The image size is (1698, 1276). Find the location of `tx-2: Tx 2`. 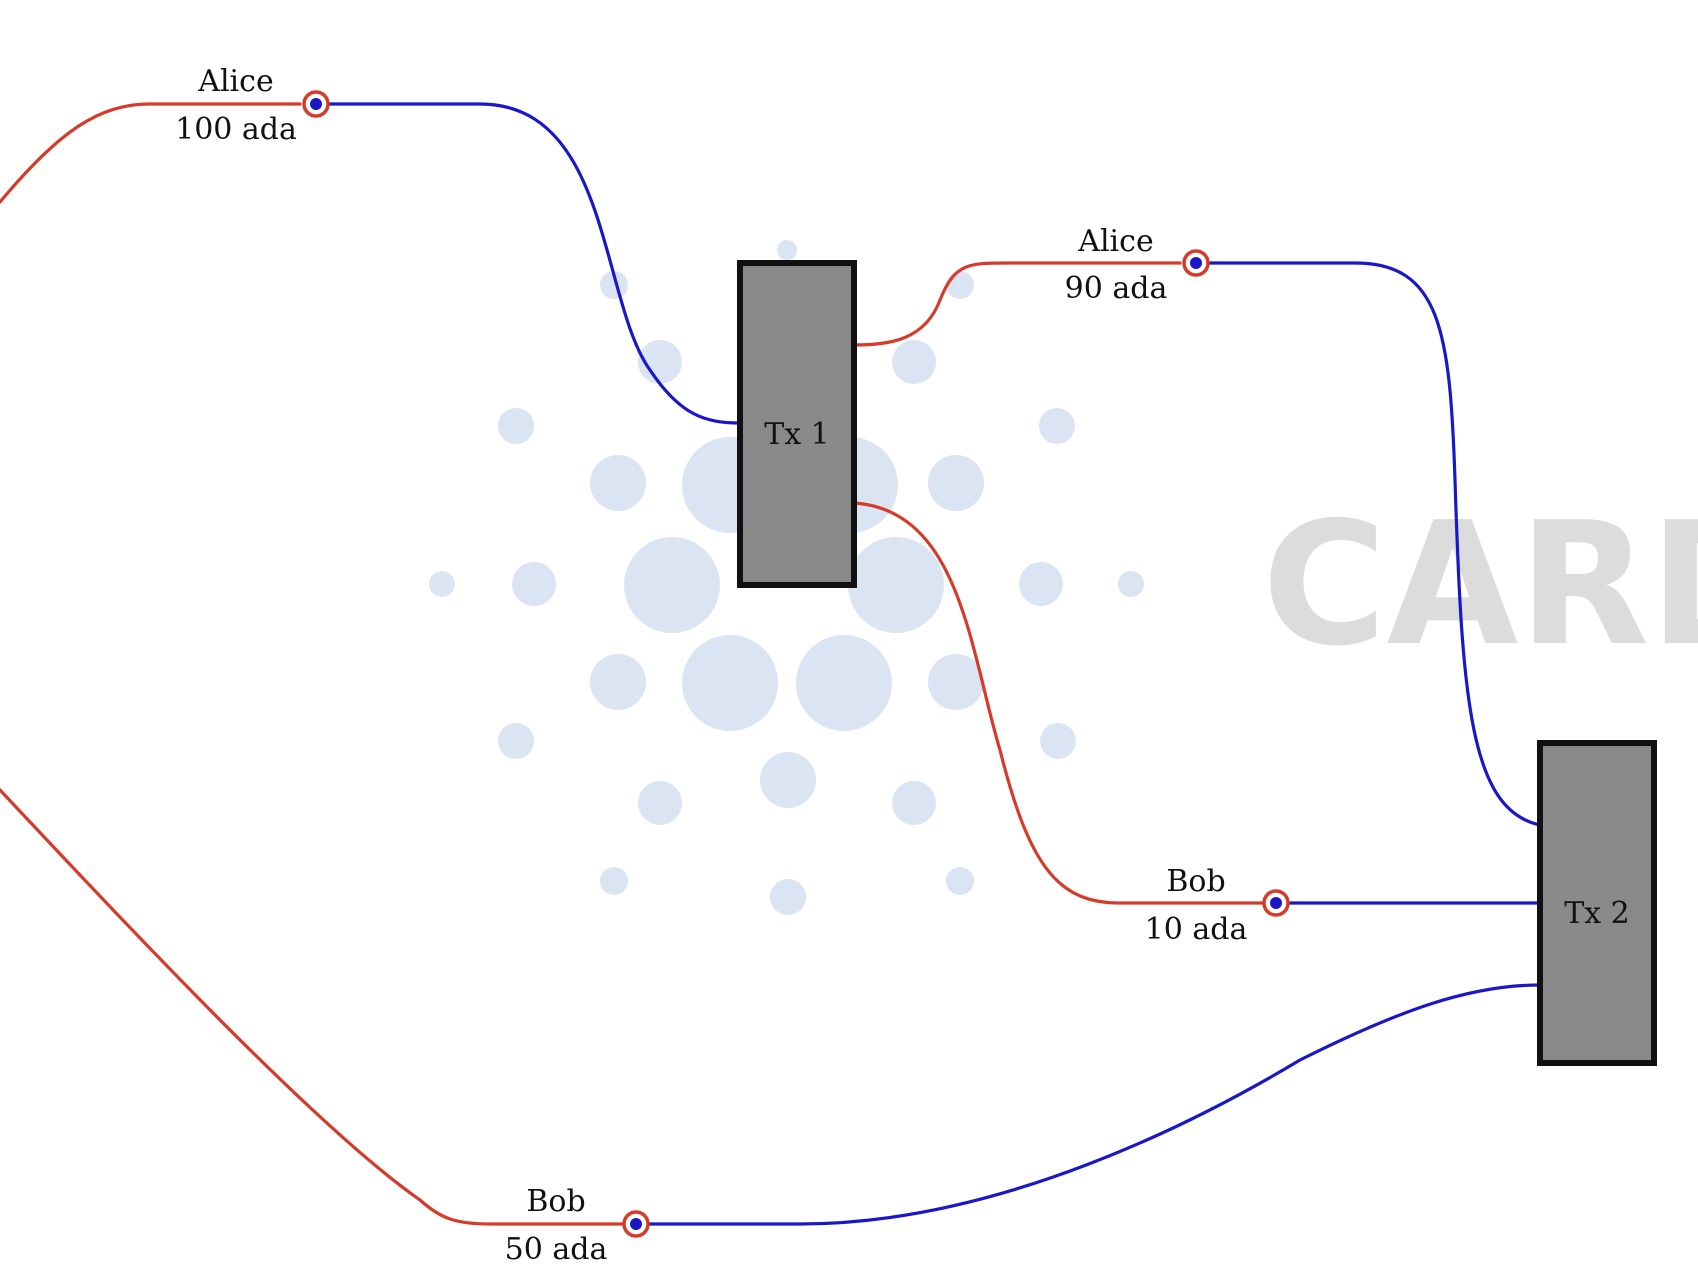

tx-2: Tx 2 is located at coordinates (1597, 903).